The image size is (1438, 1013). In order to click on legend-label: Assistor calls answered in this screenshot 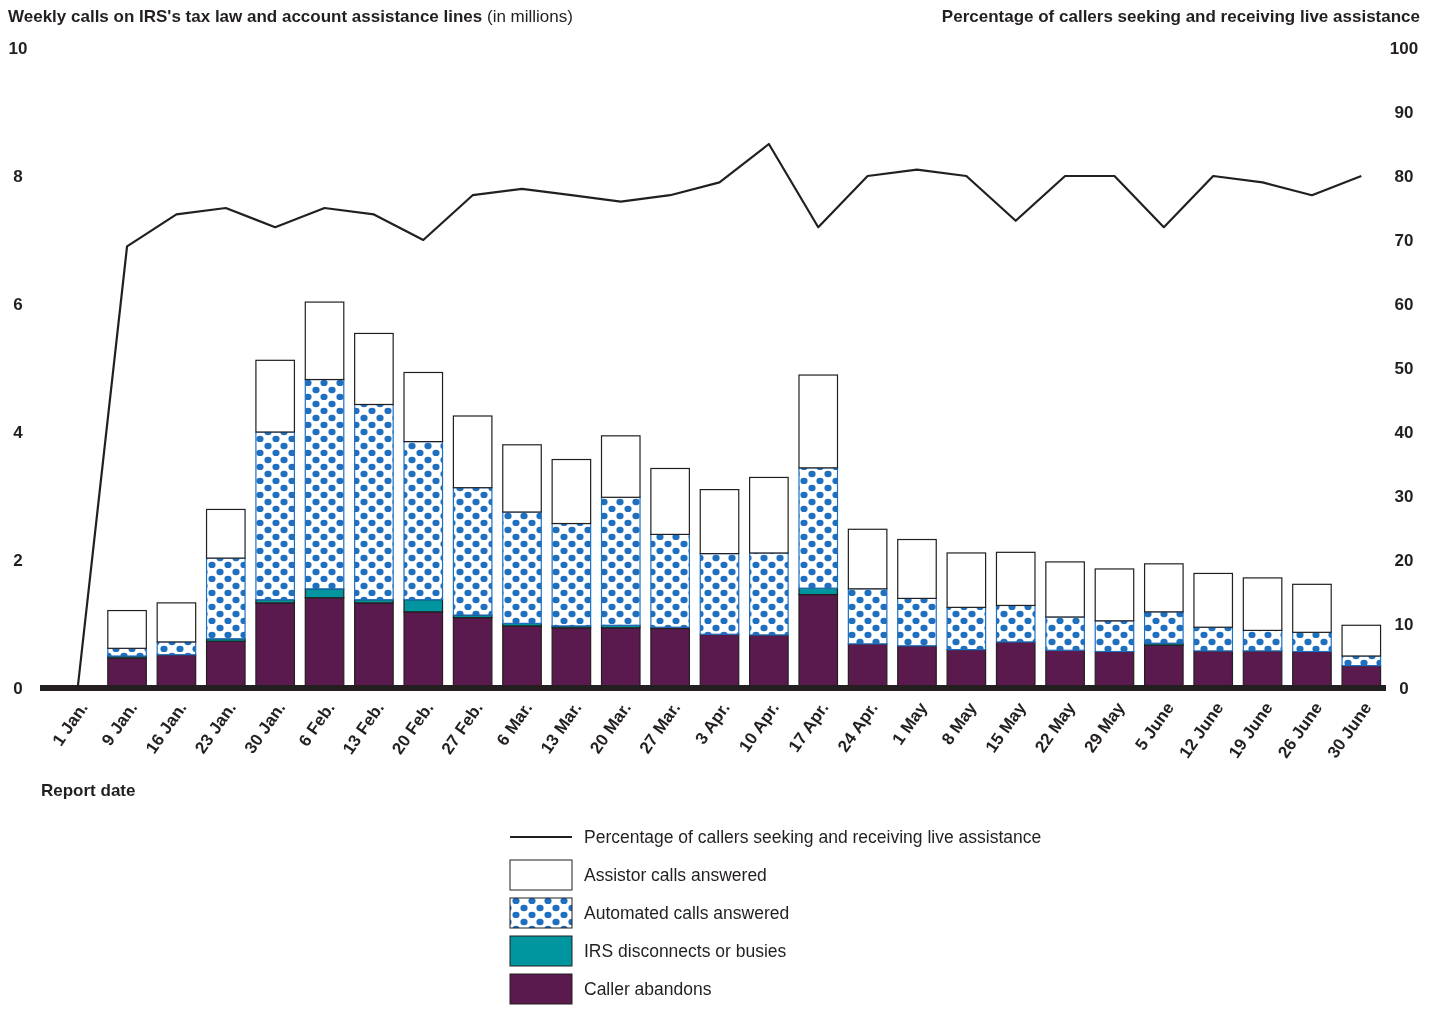, I will do `click(675, 875)`.